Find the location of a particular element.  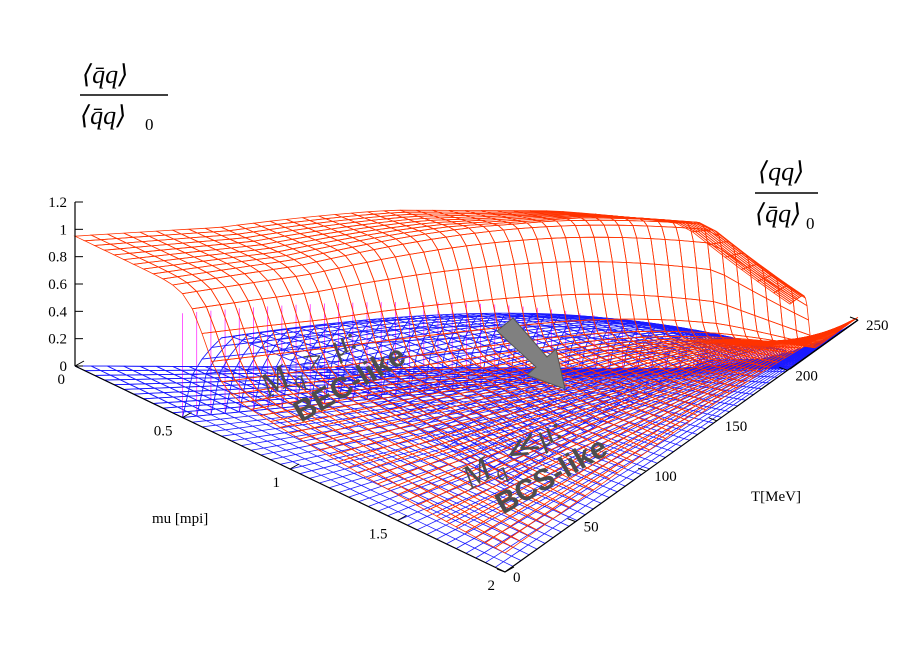

z-tick-label: 0.2 is located at coordinates (57, 340).